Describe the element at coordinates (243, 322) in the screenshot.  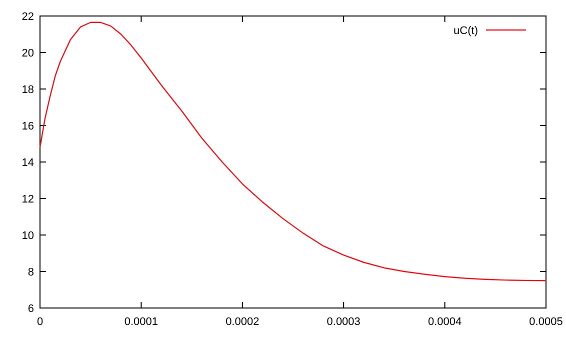
I see `x-tick-label: 0.0002` at that location.